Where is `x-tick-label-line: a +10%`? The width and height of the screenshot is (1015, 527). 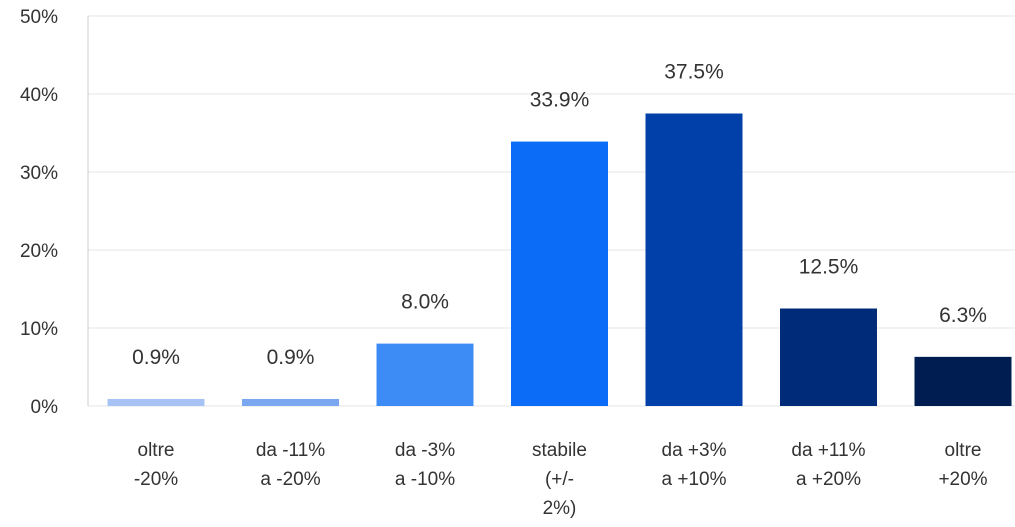 x-tick-label-line: a +10% is located at coordinates (694, 479).